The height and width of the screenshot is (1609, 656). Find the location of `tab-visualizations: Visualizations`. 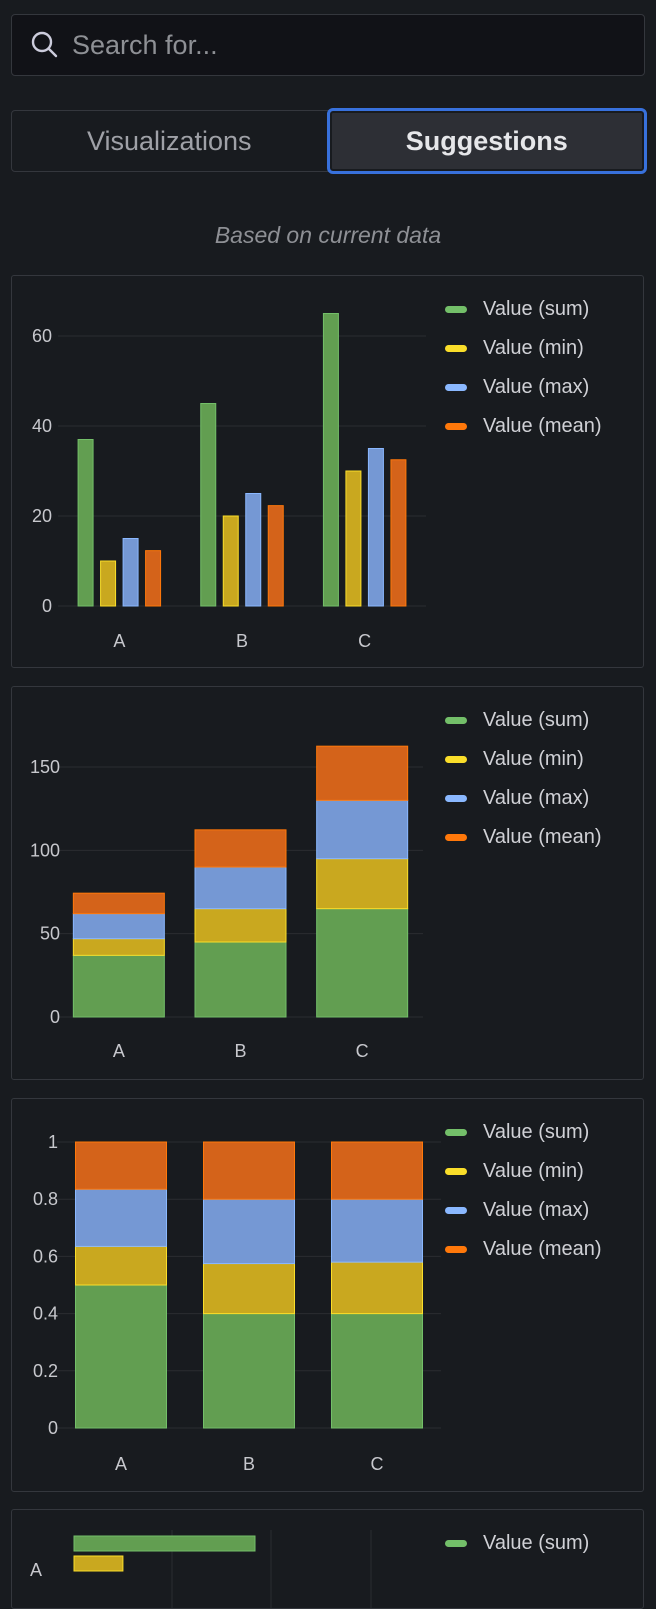

tab-visualizations: Visualizations is located at coordinates (169, 140).